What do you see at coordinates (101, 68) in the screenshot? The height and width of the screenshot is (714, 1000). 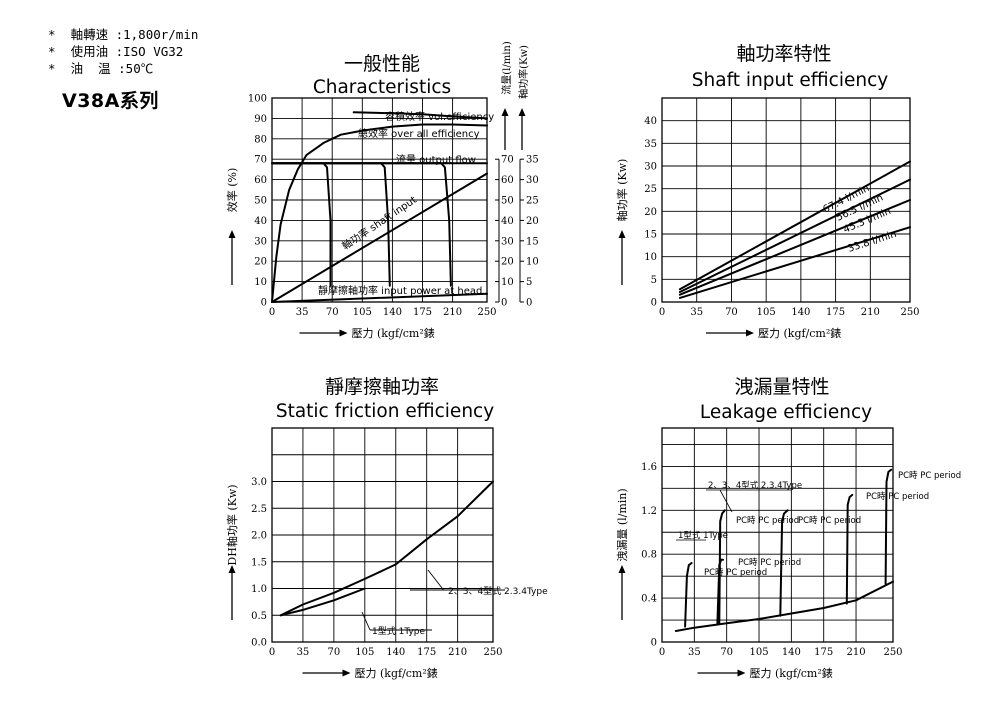 I see `spec-line-temp: * 油 温 :50℃` at bounding box center [101, 68].